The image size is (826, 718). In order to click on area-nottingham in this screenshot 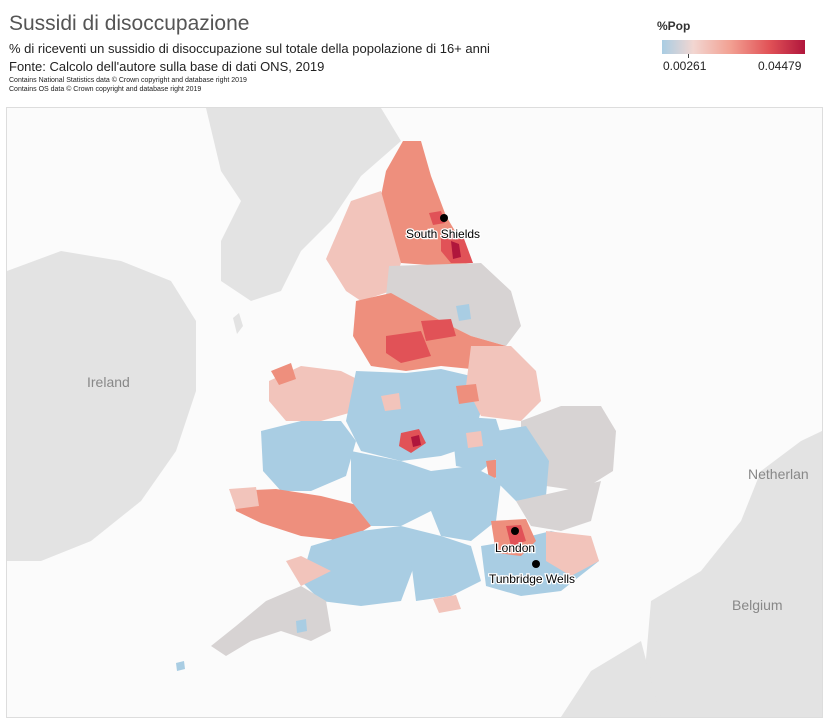, I will do `click(467, 394)`.